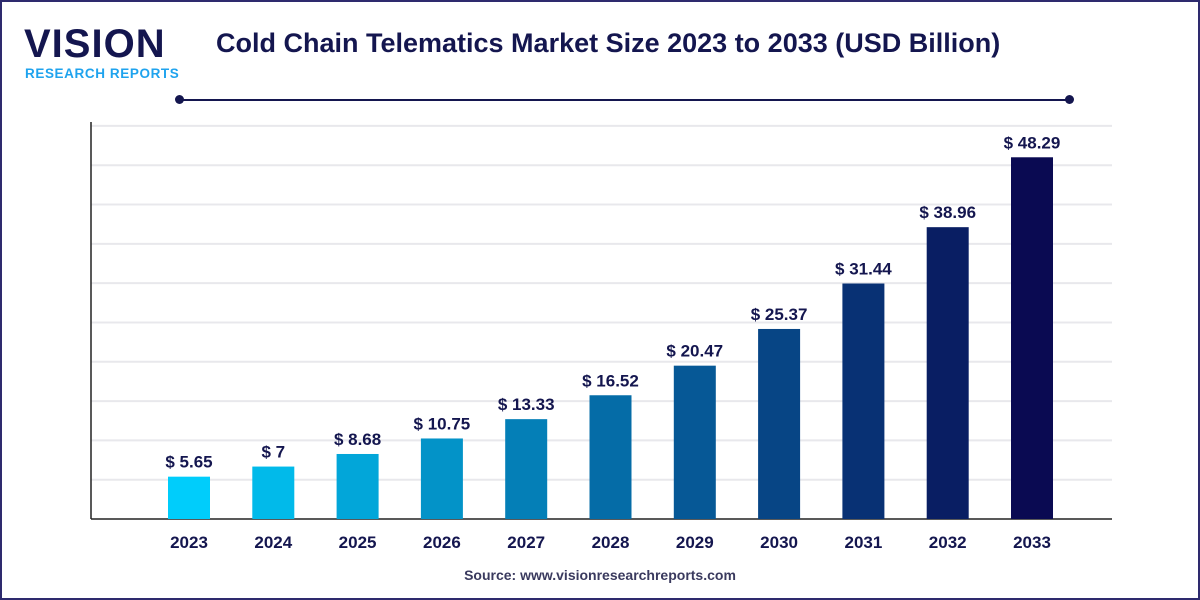 The height and width of the screenshot is (600, 1200). I want to click on data-label: $ 16.52, so click(610, 380).